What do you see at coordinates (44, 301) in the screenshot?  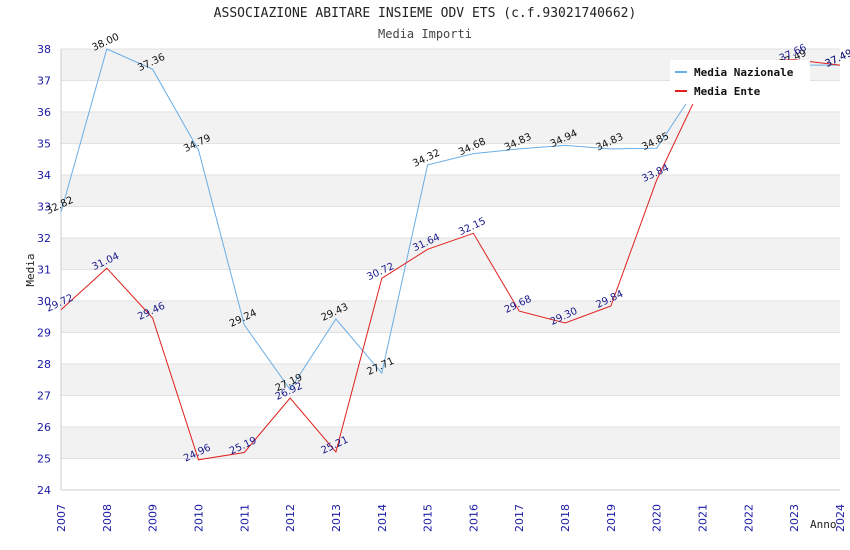 I see `y-tick-label: 30` at bounding box center [44, 301].